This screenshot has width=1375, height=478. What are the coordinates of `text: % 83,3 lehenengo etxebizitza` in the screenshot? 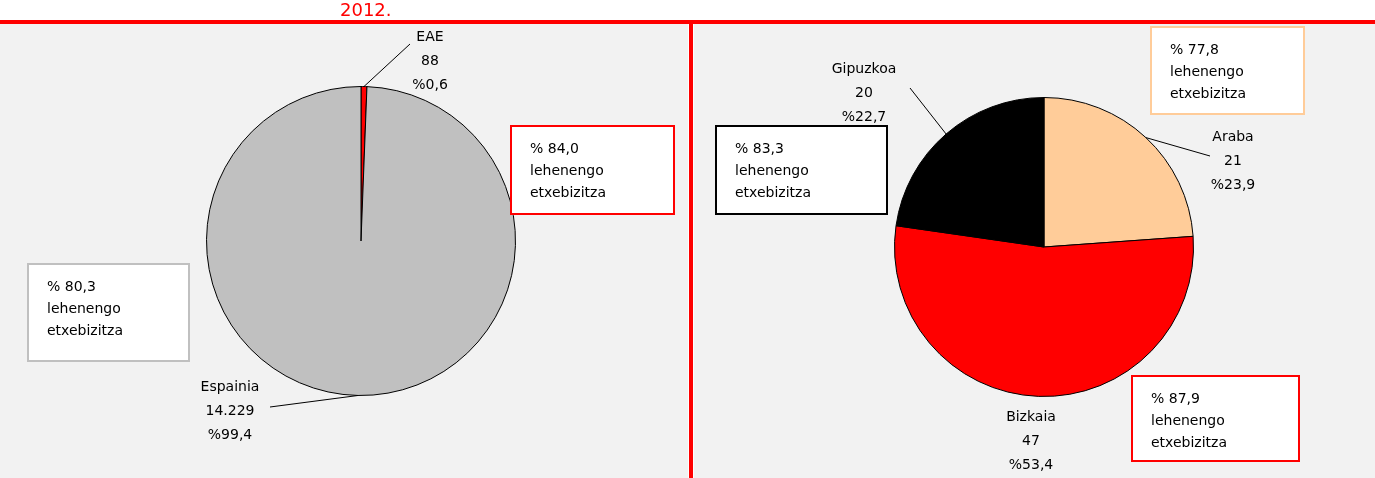 It's located at (773, 170).